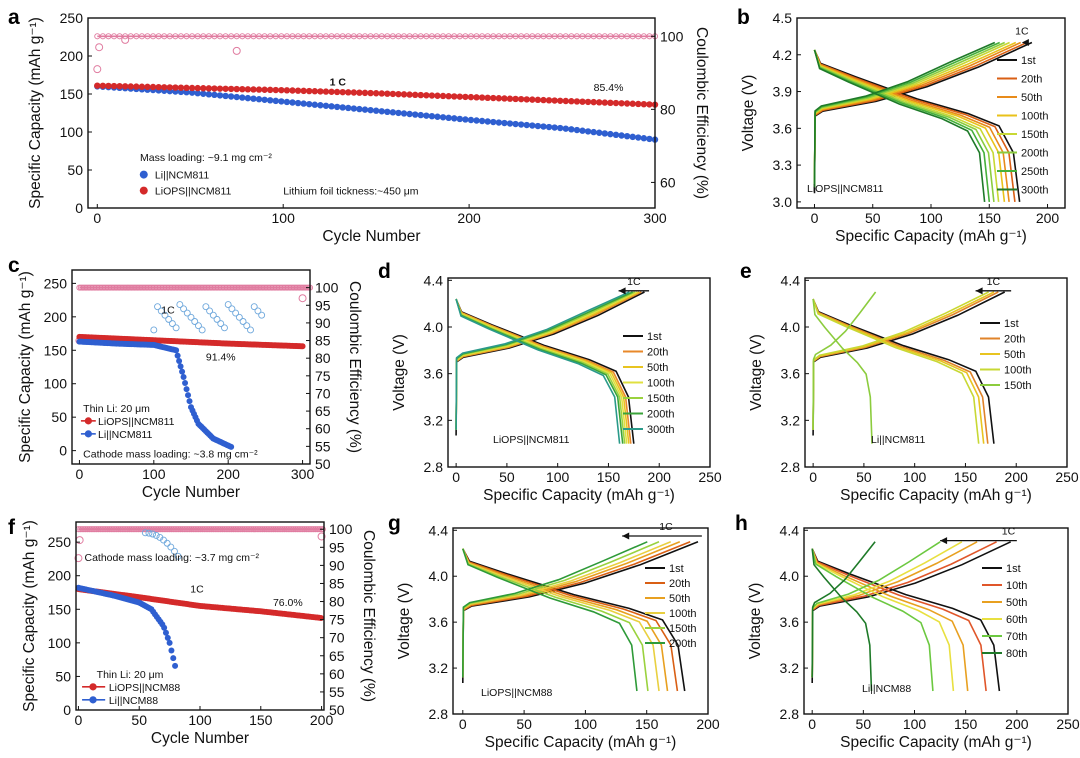  Describe the element at coordinates (783, 18) in the screenshot. I see `y-tick-label: 4.5` at that location.